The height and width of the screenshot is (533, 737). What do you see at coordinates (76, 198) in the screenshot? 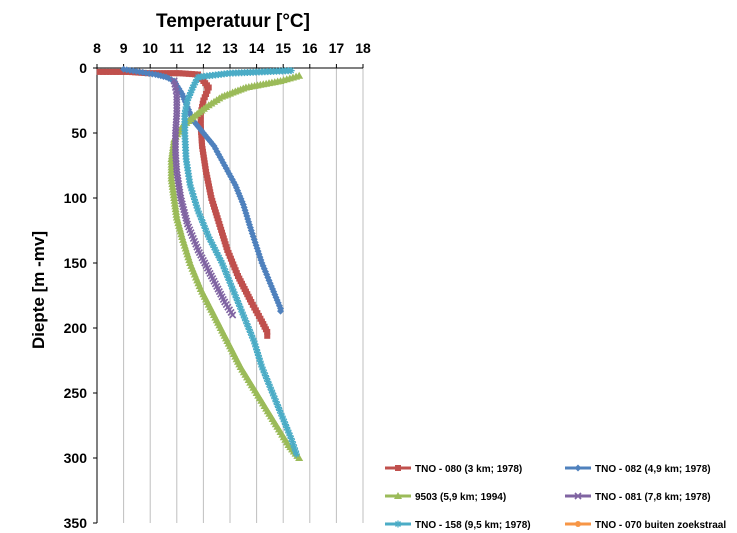
I see `y-tick-label-100: 100` at bounding box center [76, 198].